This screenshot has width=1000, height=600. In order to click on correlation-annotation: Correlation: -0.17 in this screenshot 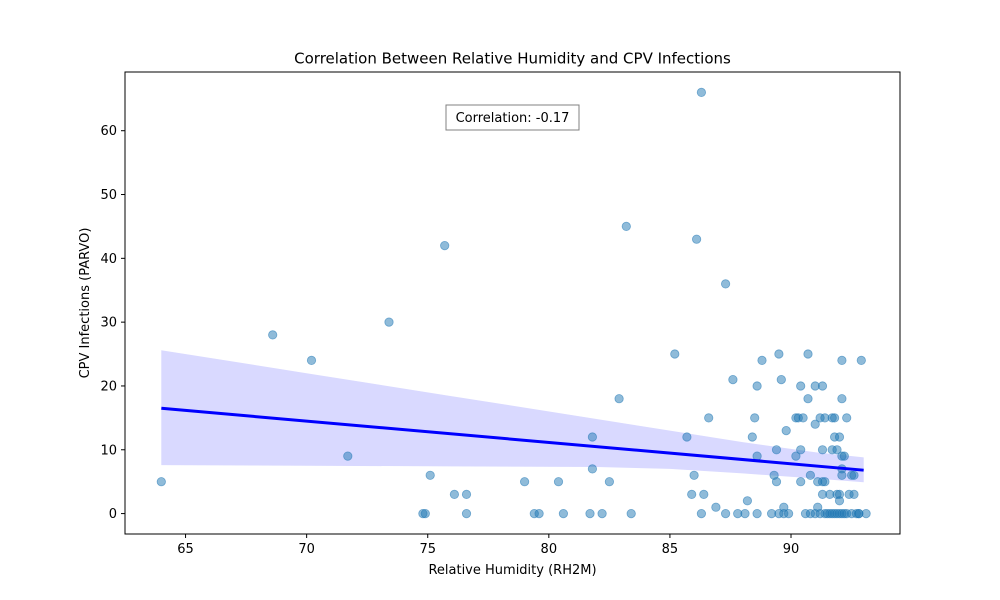, I will do `click(512, 117)`.